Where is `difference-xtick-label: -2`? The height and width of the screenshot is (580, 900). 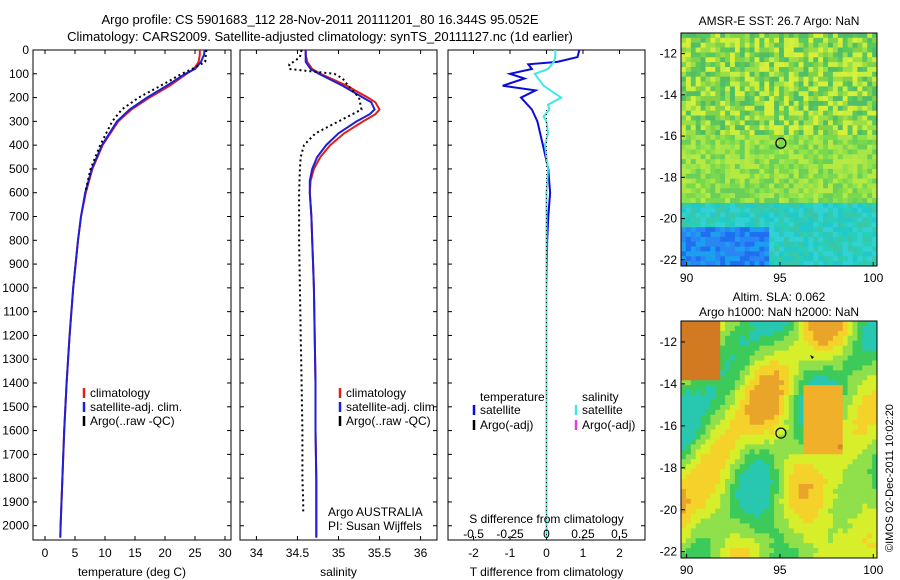
difference-xtick-label: -2 is located at coordinates (473, 553).